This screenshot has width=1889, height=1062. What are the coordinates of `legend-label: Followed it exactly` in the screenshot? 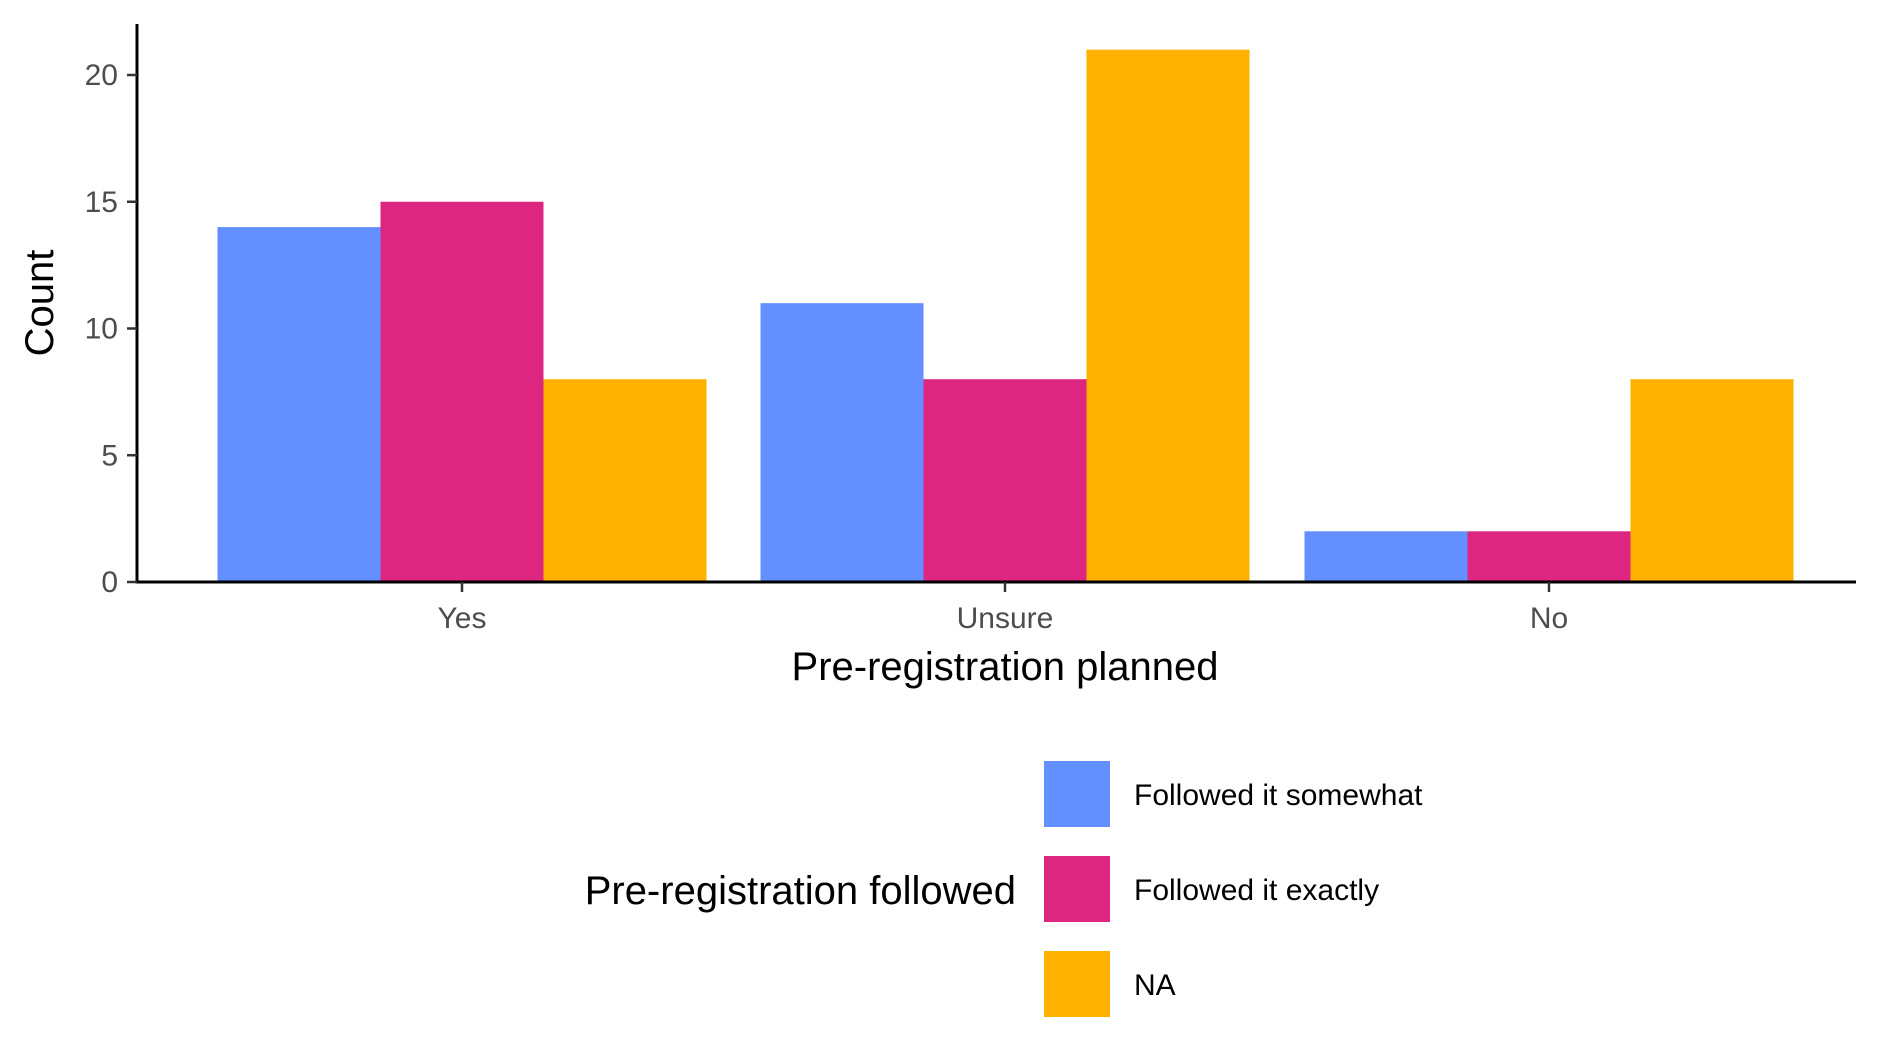 It's located at (1256, 890).